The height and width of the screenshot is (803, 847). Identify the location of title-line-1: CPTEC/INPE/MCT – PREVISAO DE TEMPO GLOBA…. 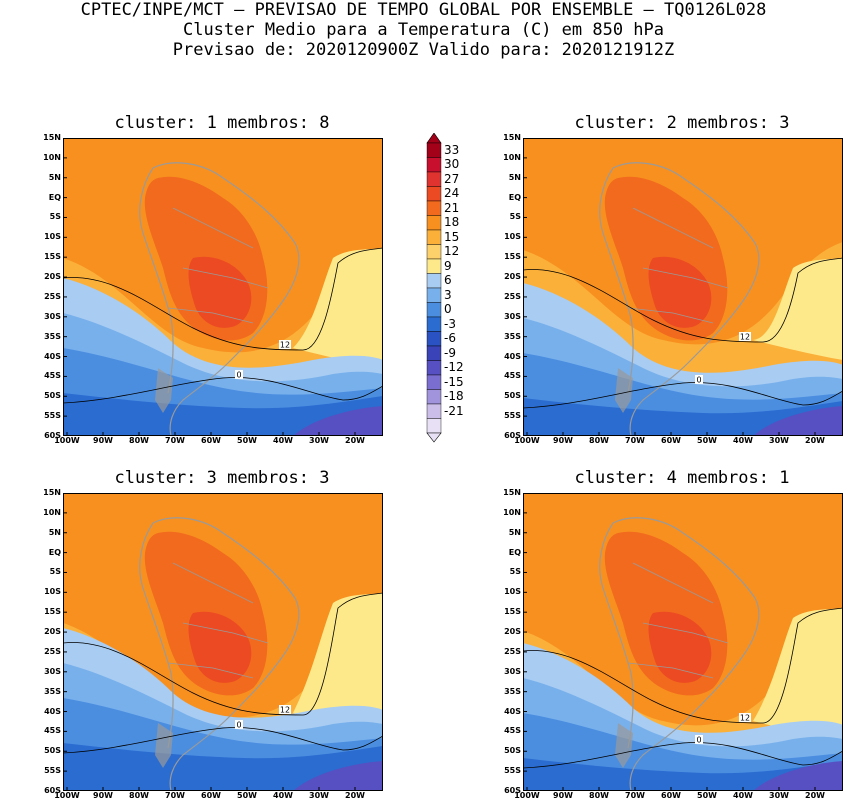
(423, 10).